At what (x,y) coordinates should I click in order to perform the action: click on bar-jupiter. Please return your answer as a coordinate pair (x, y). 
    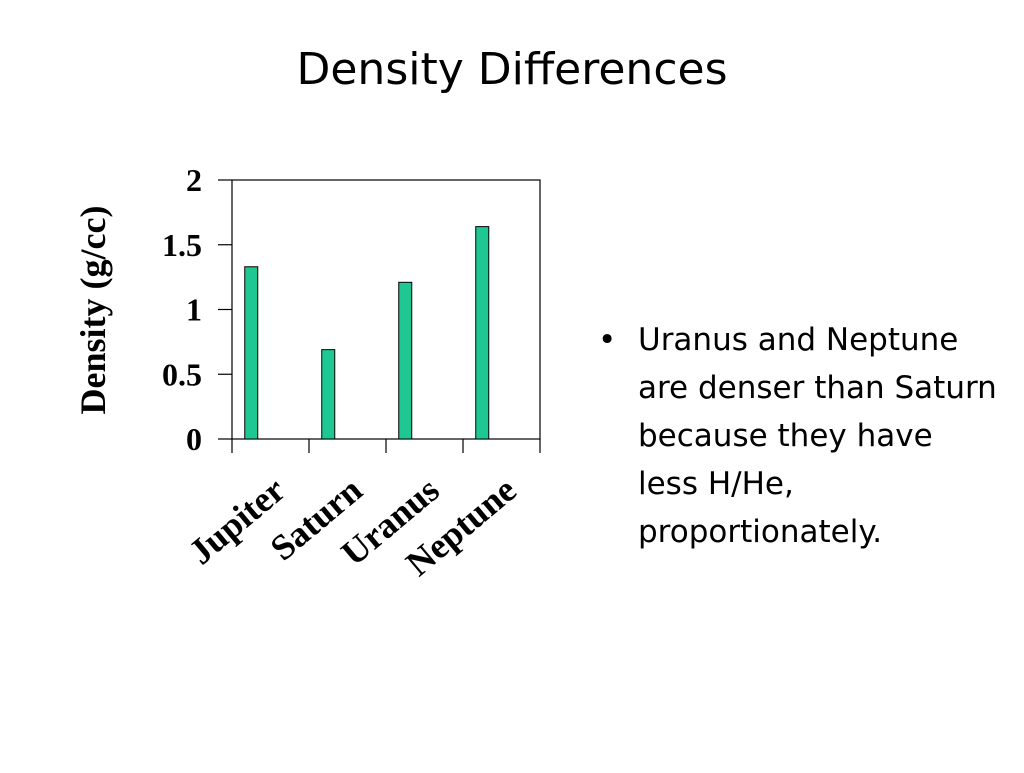
    Looking at the image, I should click on (251, 353).